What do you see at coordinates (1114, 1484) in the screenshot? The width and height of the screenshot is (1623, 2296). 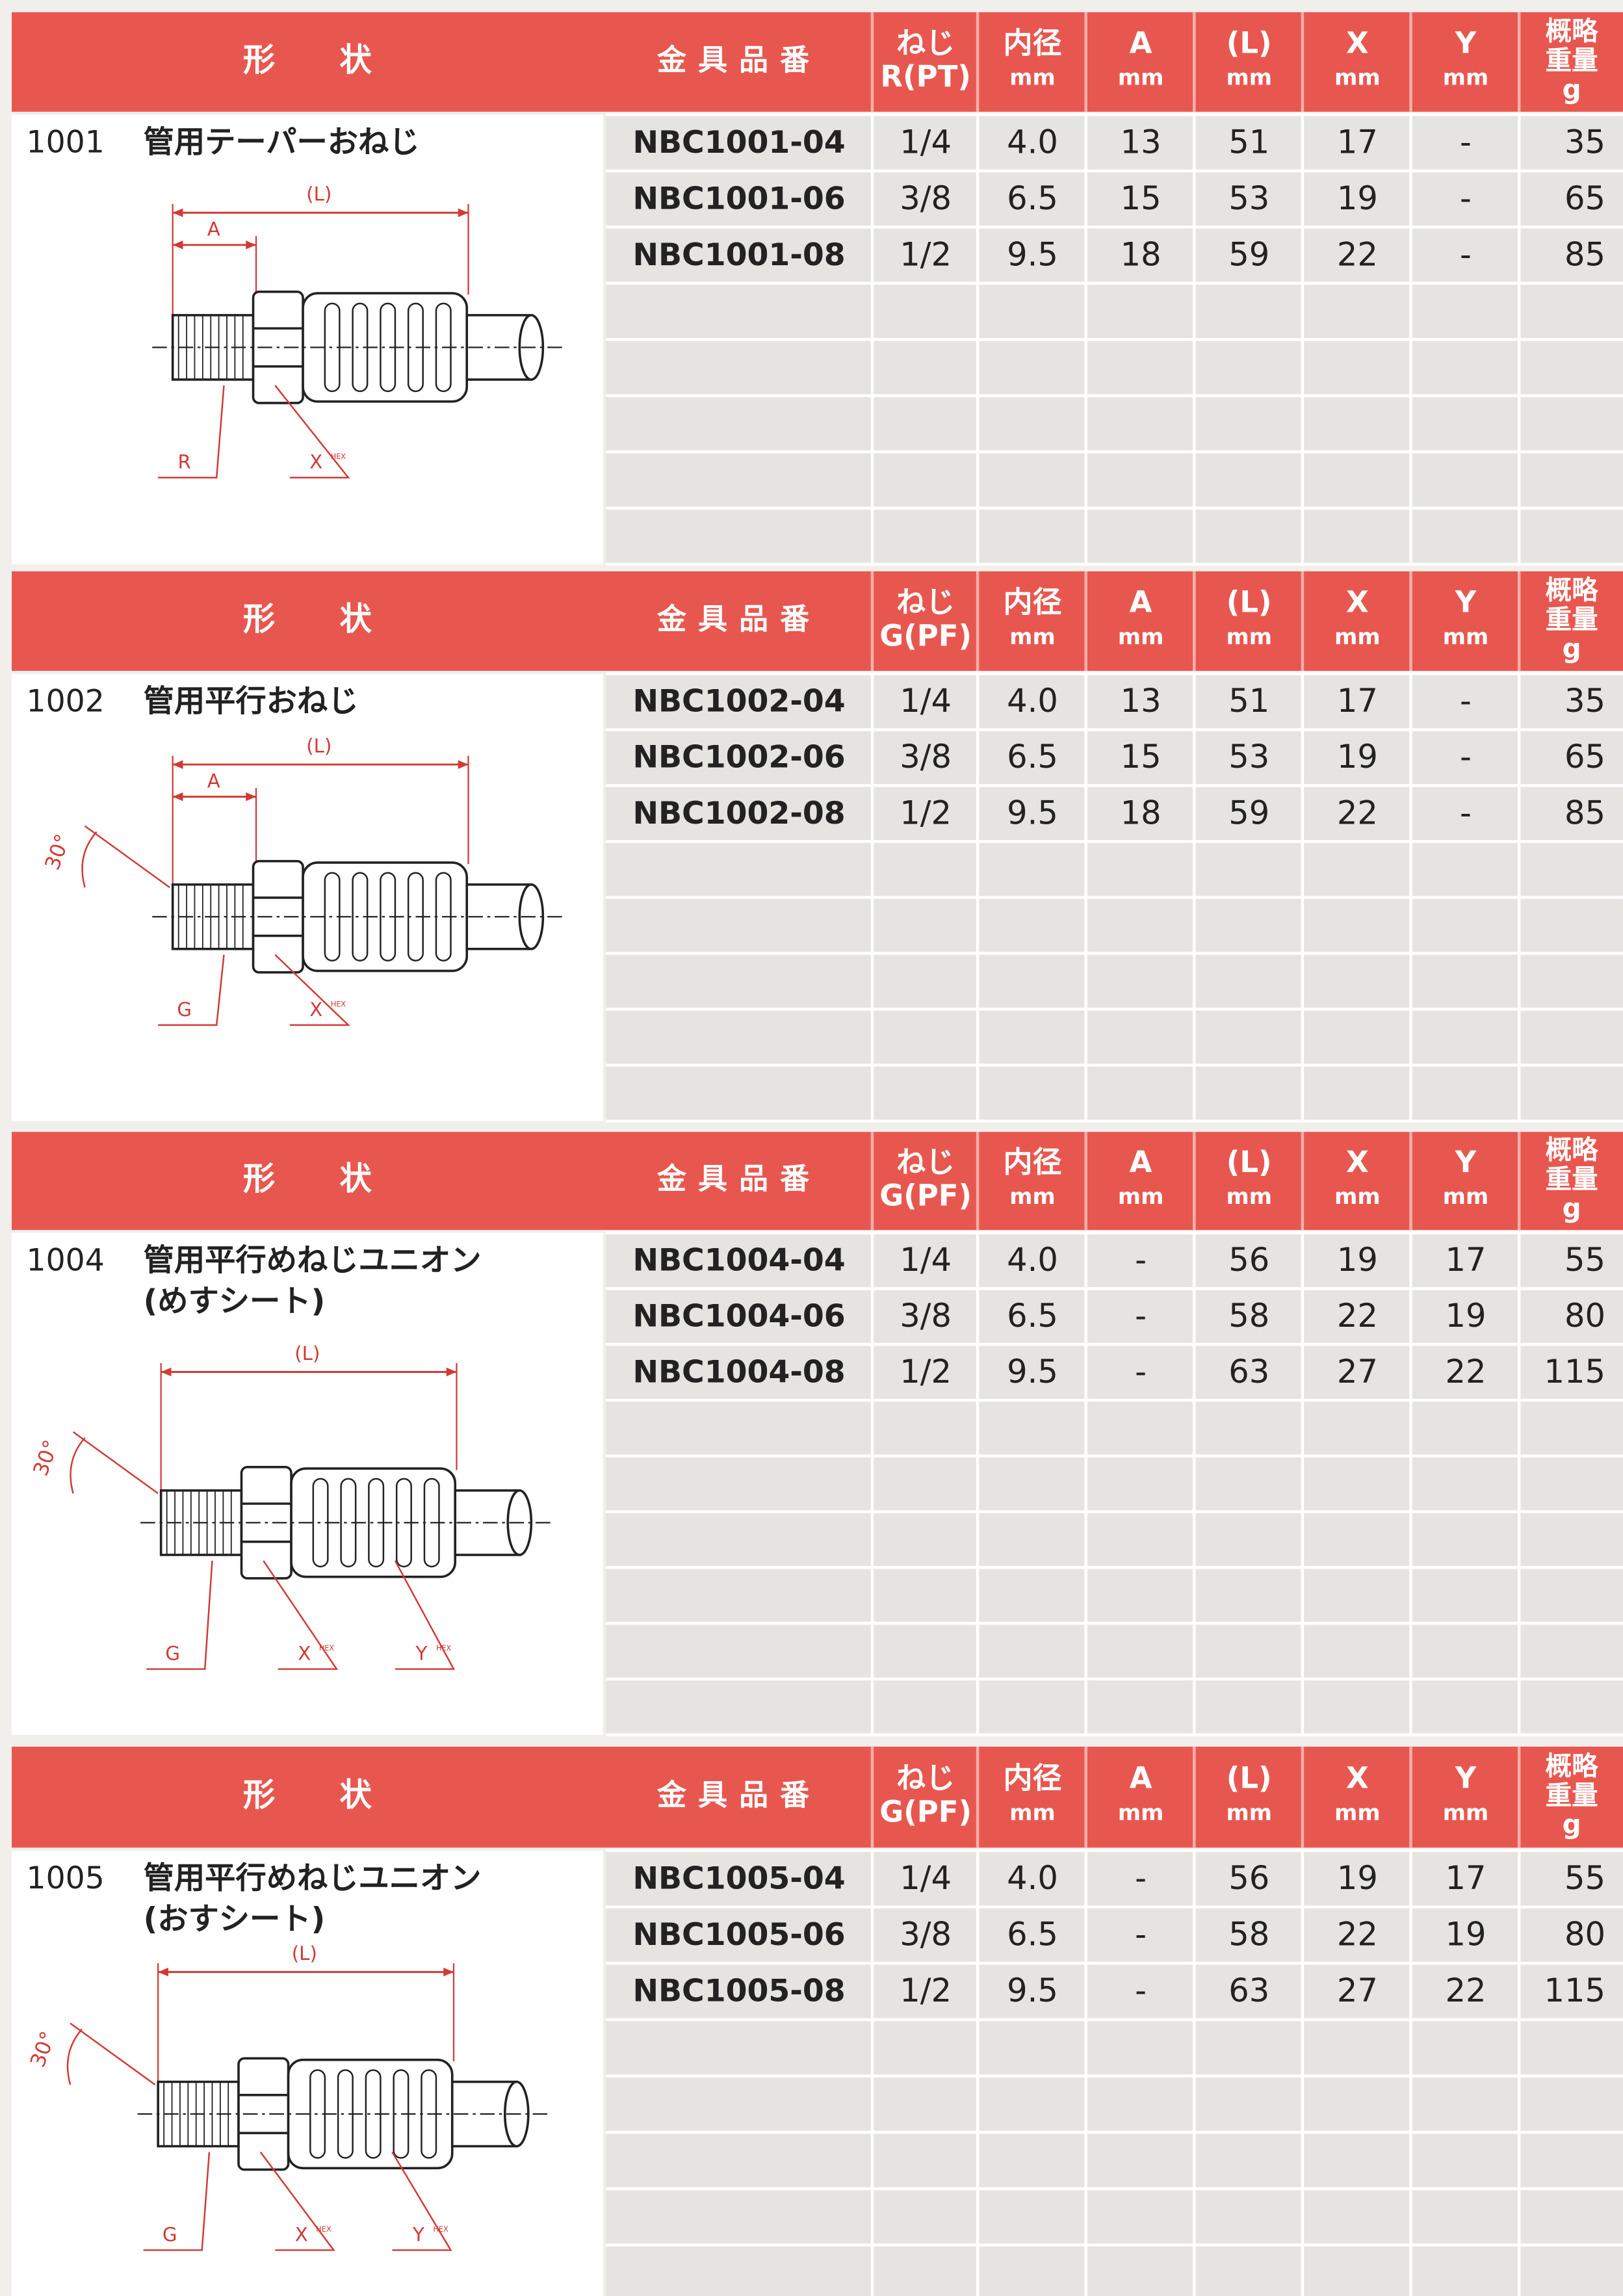 I see `table-body` at bounding box center [1114, 1484].